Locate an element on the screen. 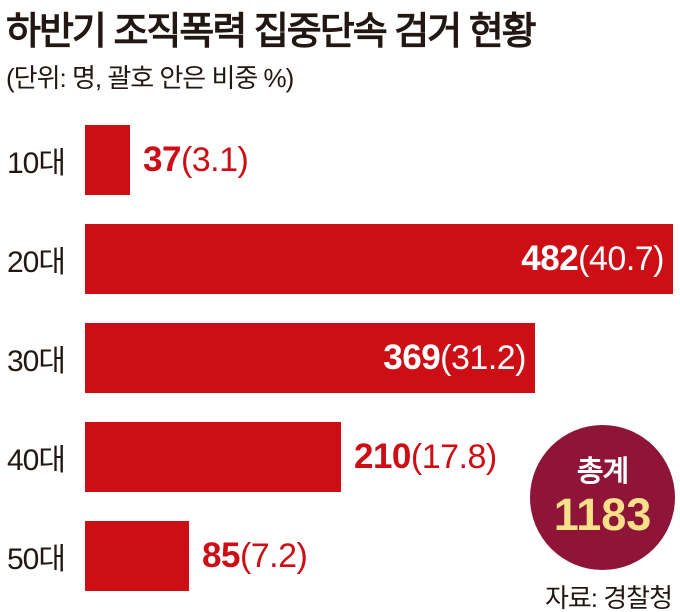  value-number: 369 is located at coordinates (412, 357).